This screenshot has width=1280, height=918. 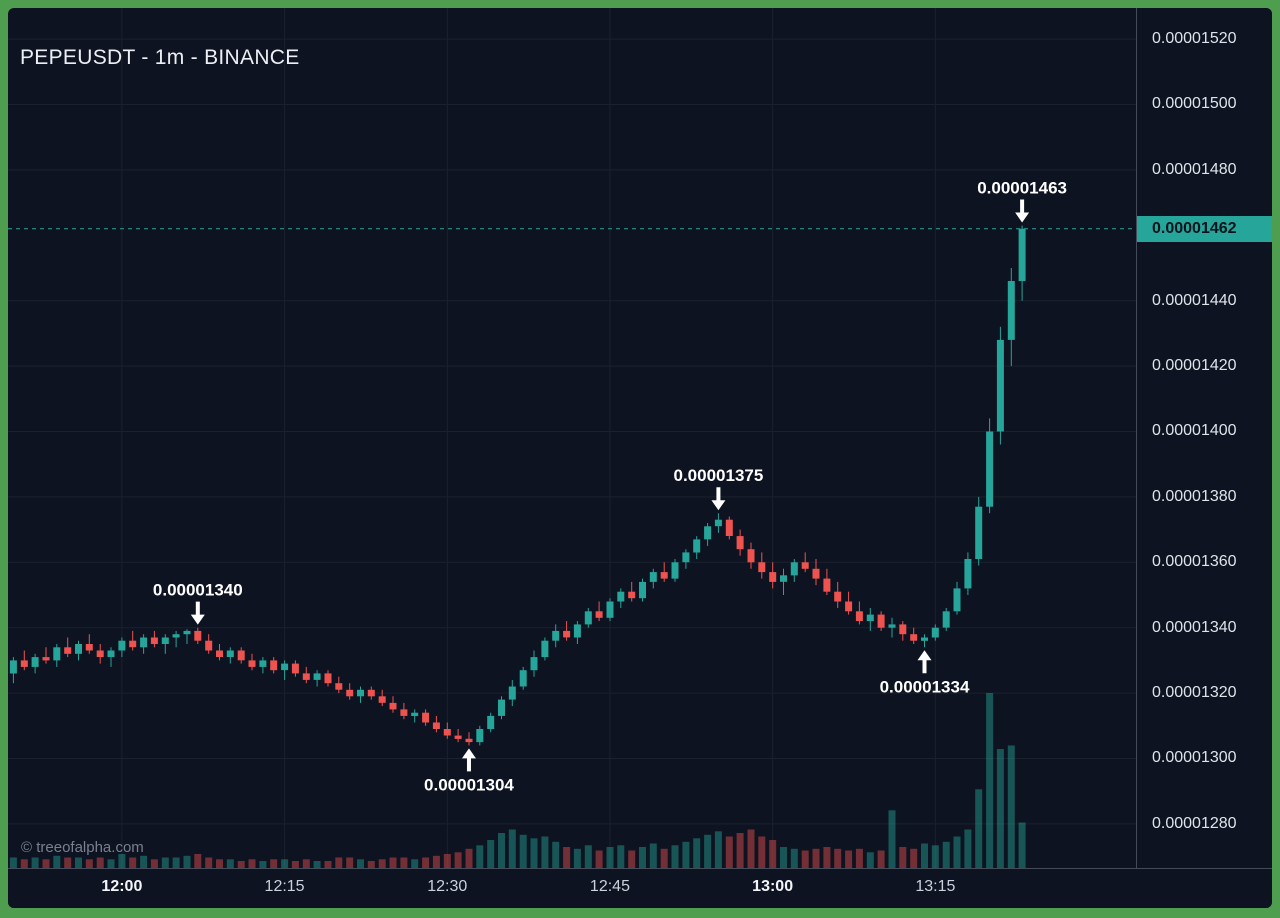 What do you see at coordinates (1194, 823) in the screenshot?
I see `price-axis-label: 0.00001280` at bounding box center [1194, 823].